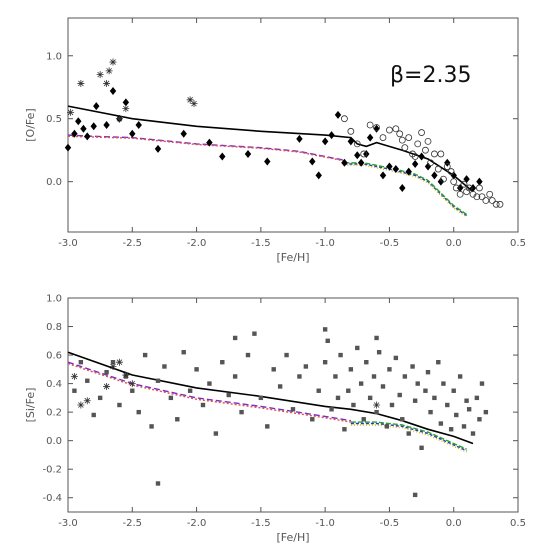 This screenshot has height=545, width=545. Describe the element at coordinates (430, 75) in the screenshot. I see `beta-annotation: β=2.35` at that location.